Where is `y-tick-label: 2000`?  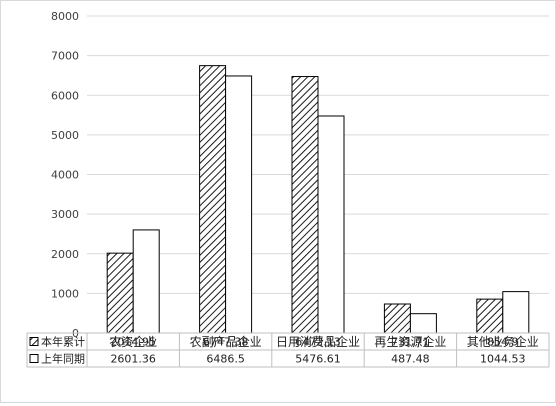 y-tick-label: 2000 is located at coordinates (65, 254).